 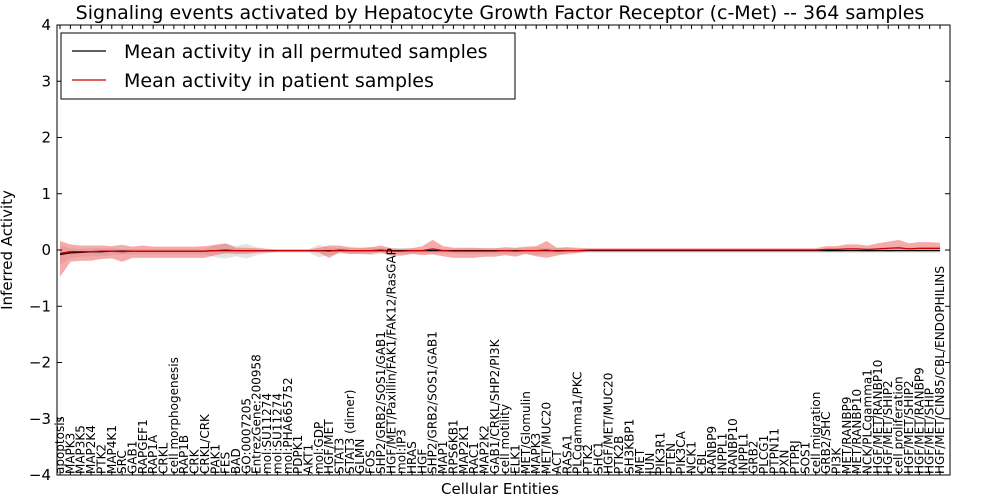 What do you see at coordinates (878, 417) in the screenshot?
I see `x-tick-label: HGF/MET/RANBP10` at bounding box center [878, 417].